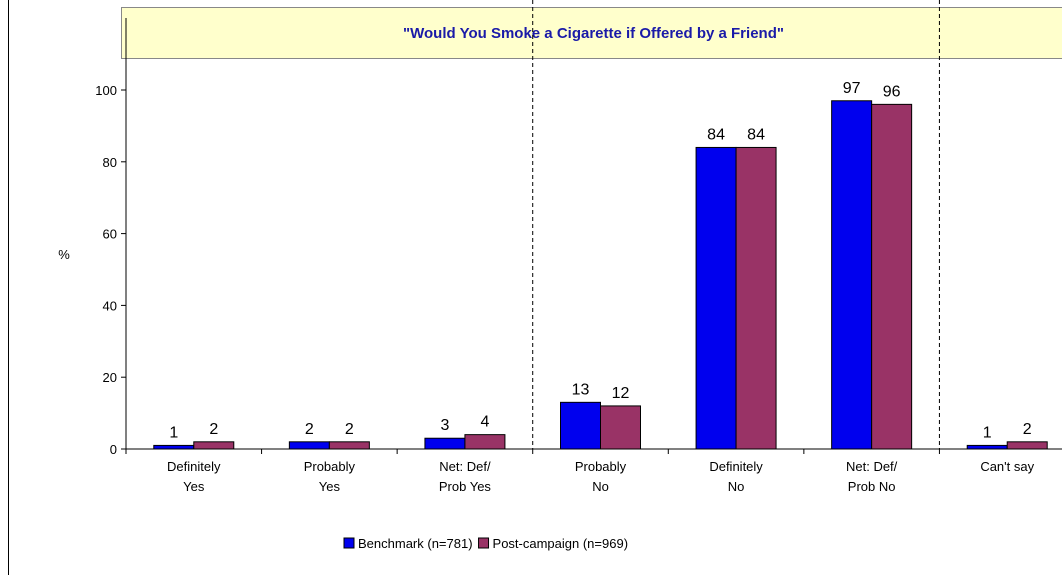 The width and height of the screenshot is (1062, 575). I want to click on legend: Benchmark (n=781) Post-campaign (n=969), so click(486, 543).